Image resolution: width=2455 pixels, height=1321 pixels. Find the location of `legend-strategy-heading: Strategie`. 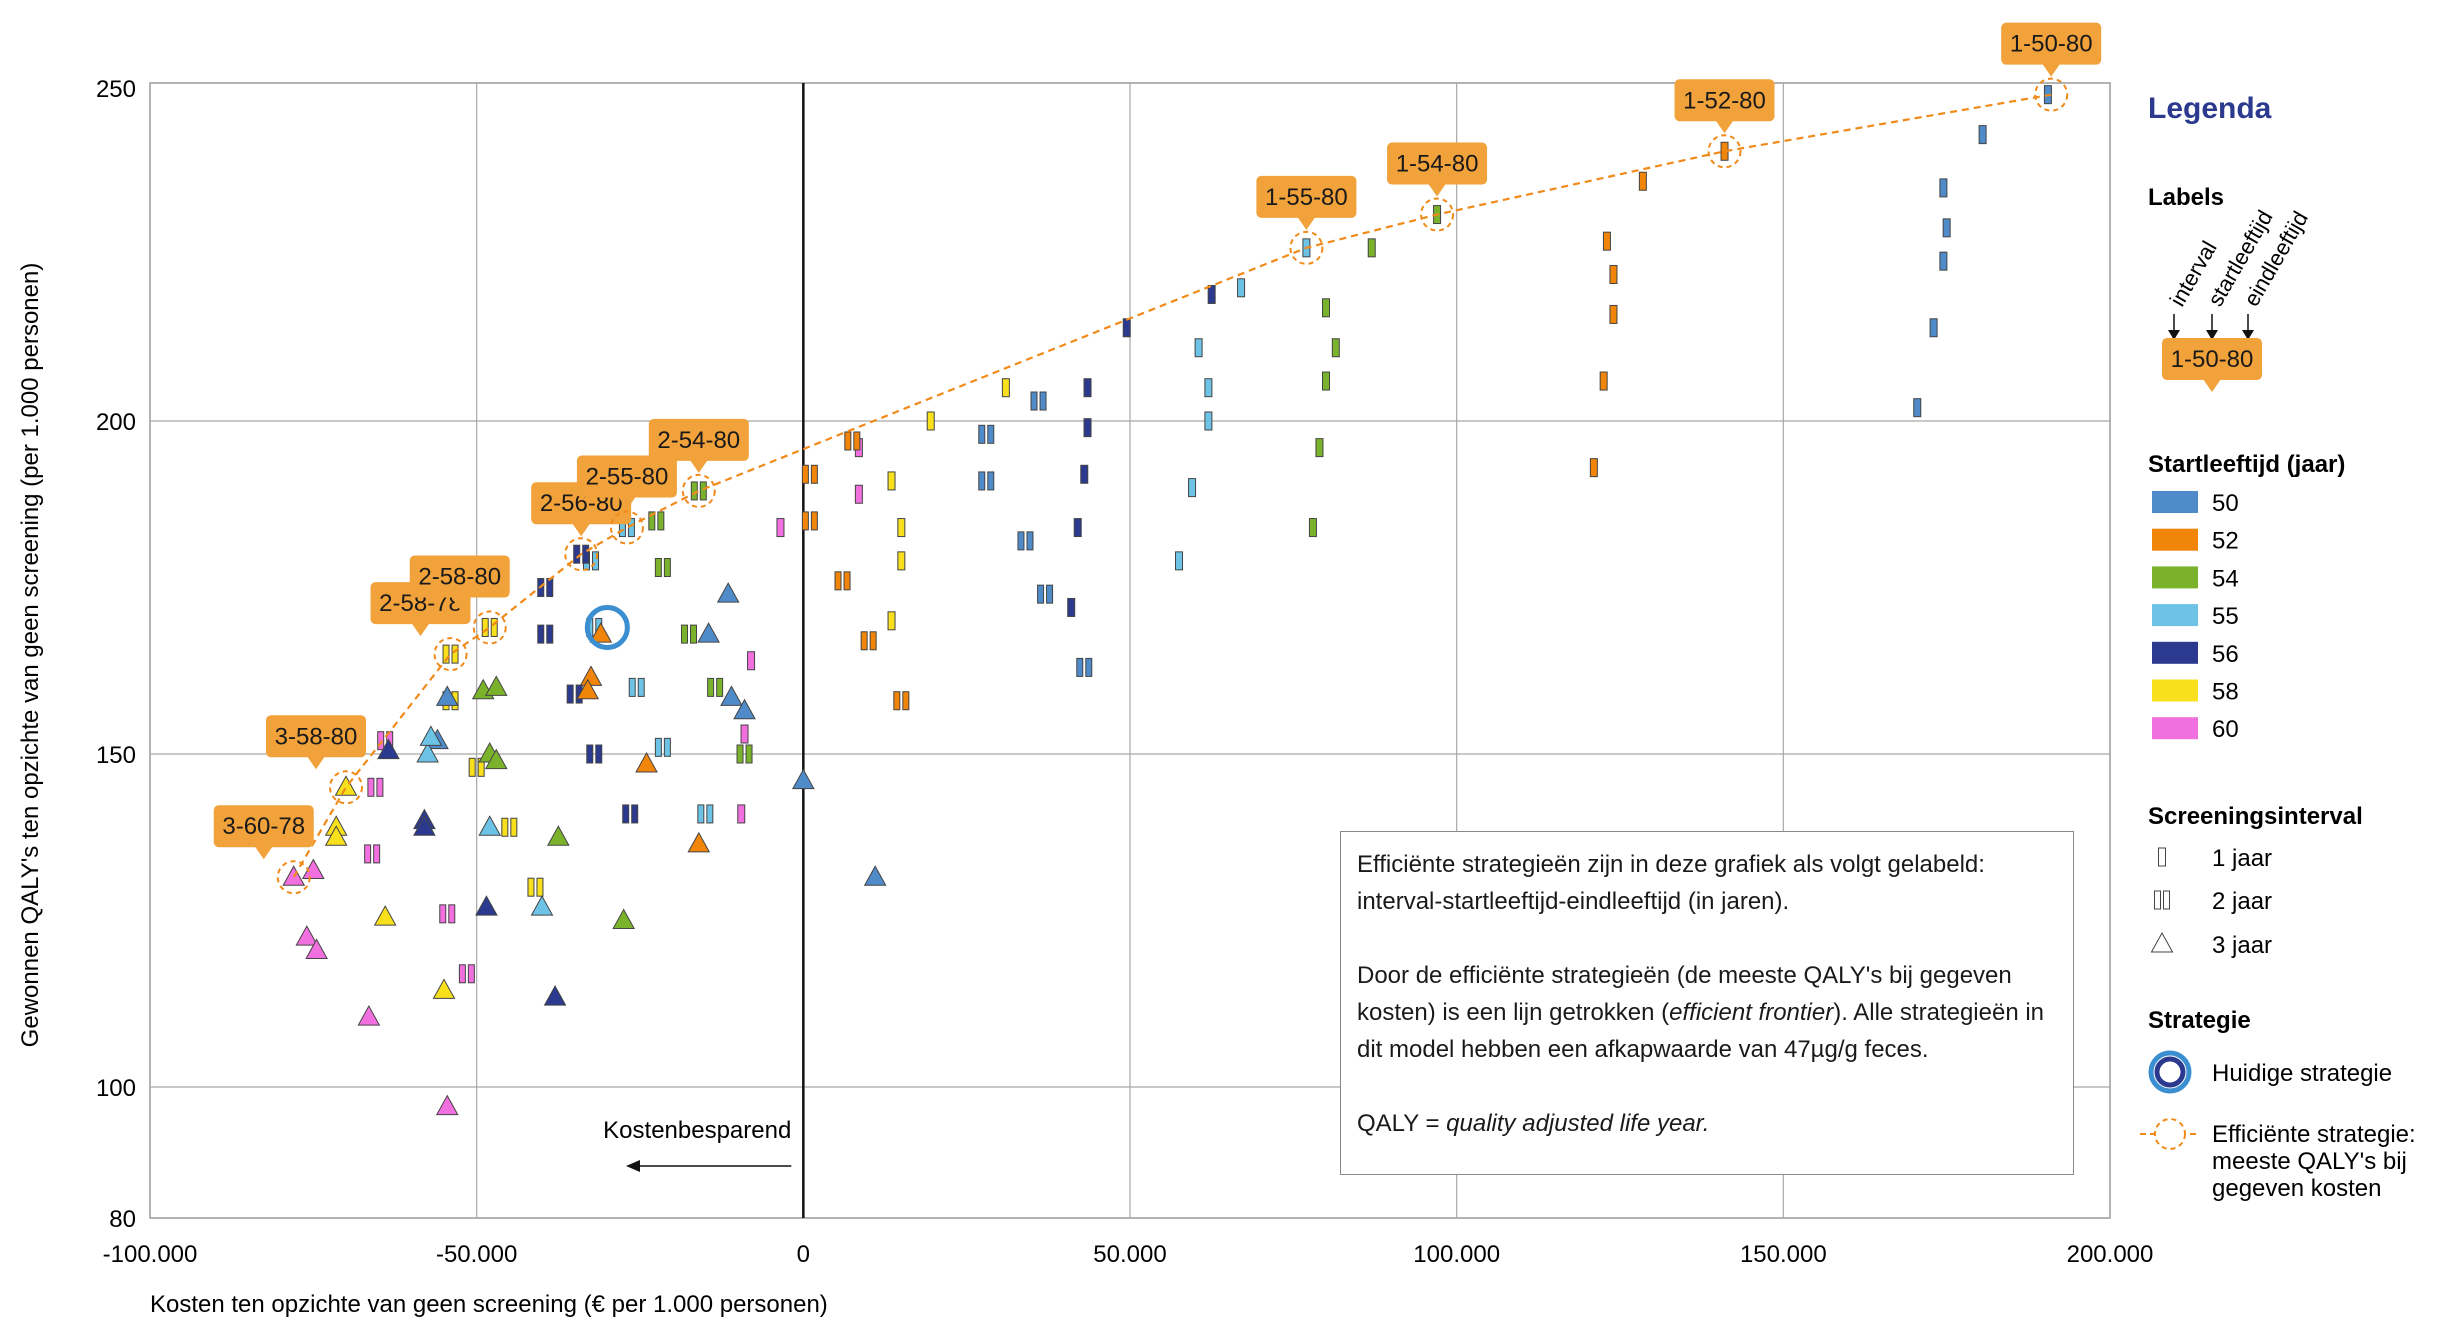

legend-strategy-heading: Strategie is located at coordinates (2199, 1020).